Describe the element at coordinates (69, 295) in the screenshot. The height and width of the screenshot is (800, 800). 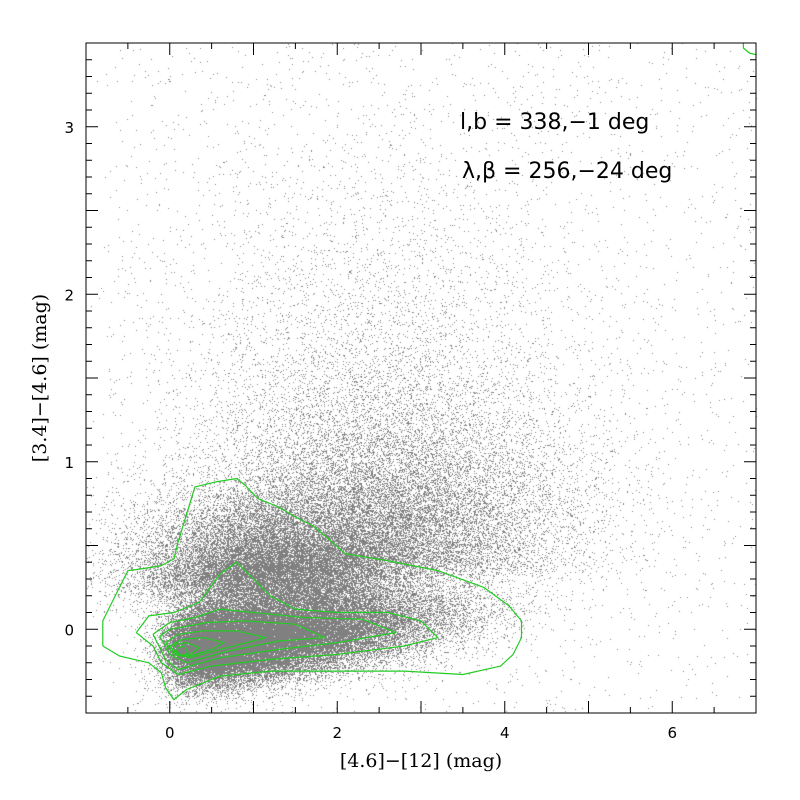
I see `y-tick-label: 2` at that location.